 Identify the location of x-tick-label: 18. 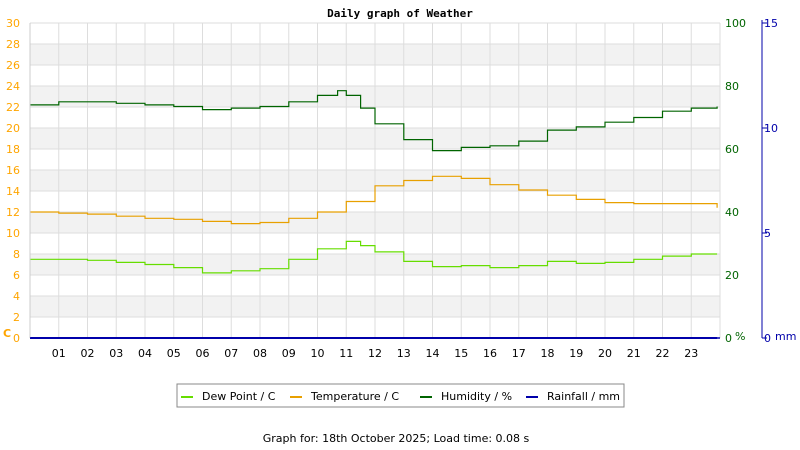
(548, 353).